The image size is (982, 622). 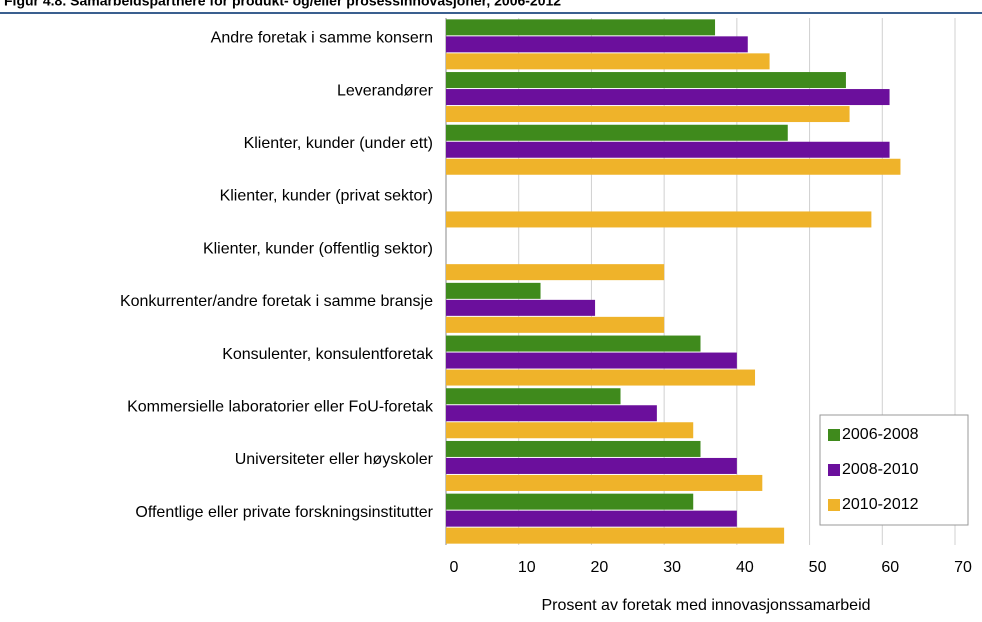 What do you see at coordinates (745, 567) in the screenshot?
I see `x-tick-label: 40` at bounding box center [745, 567].